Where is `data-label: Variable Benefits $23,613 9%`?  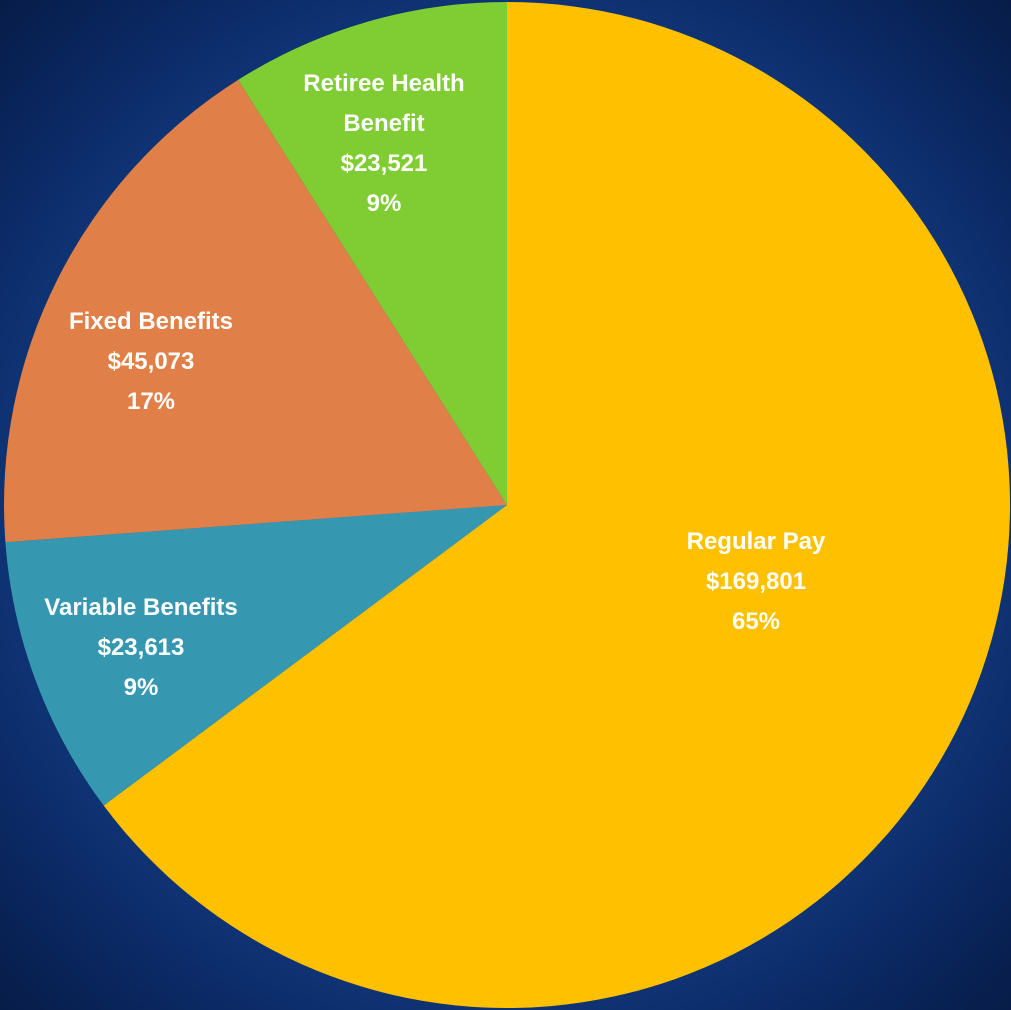
data-label: Variable Benefits $23,613 9% is located at coordinates (141, 648).